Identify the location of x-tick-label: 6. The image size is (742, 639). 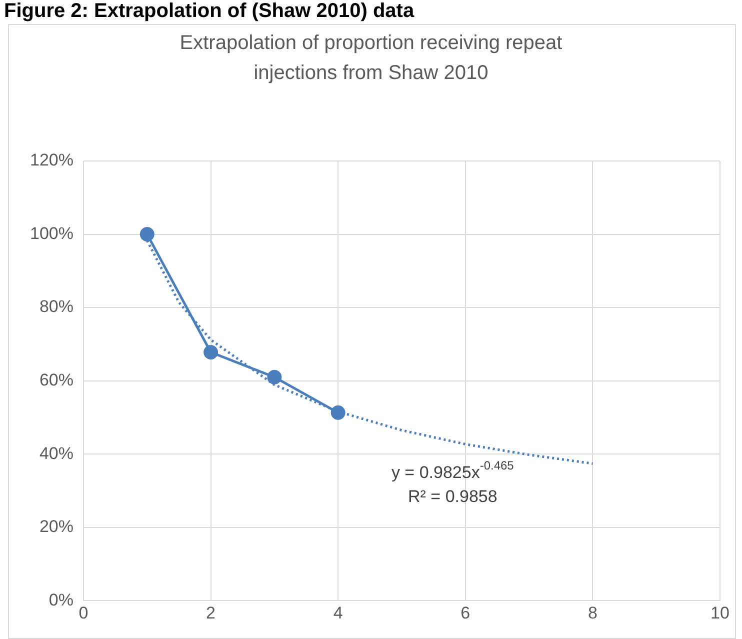
(465, 612).